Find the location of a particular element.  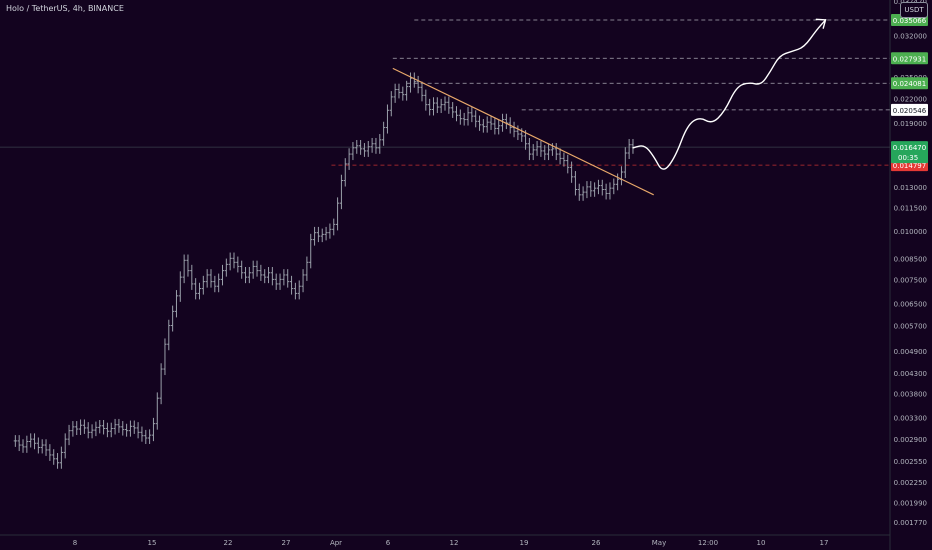

y-tick-label: 0.002550 is located at coordinates (910, 462).